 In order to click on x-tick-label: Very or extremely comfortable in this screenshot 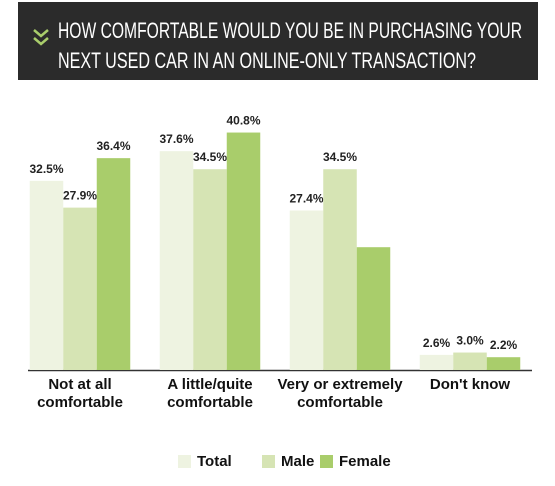, I will do `click(340, 393)`.